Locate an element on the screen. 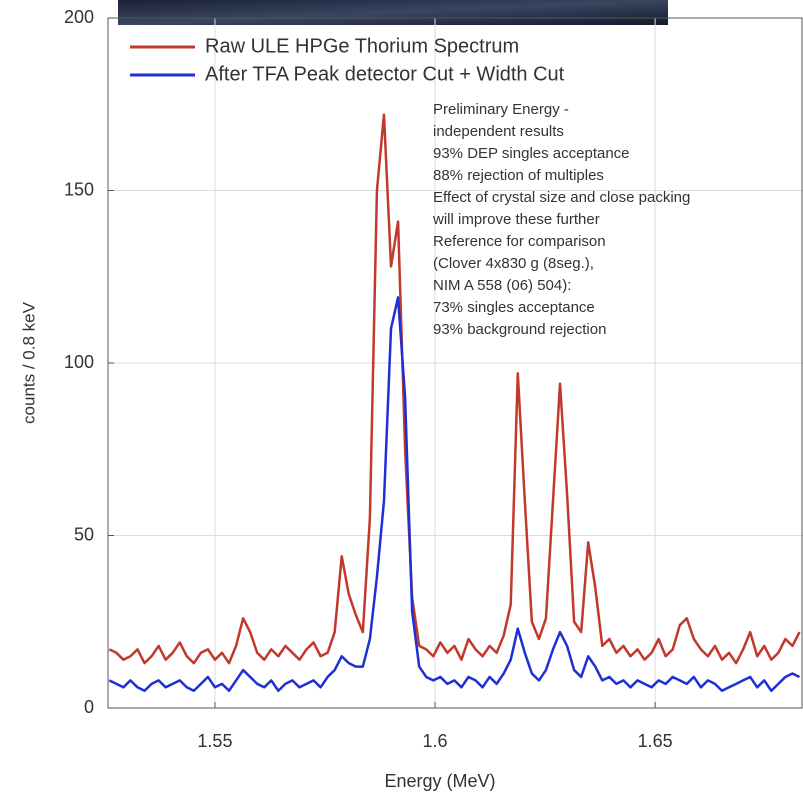  annotation-line: NIM A 558 (06) 504): is located at coordinates (502, 285).